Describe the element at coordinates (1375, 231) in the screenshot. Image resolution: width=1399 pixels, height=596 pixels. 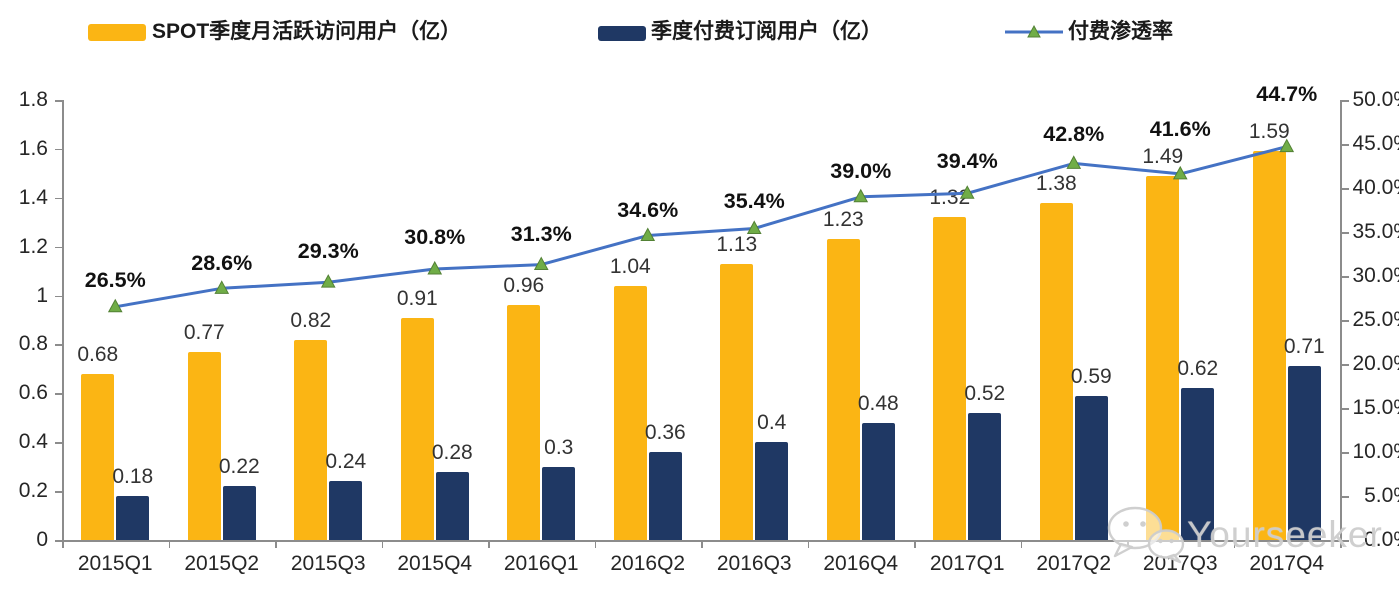
I see `y-tick-label-right: 35.0%` at that location.